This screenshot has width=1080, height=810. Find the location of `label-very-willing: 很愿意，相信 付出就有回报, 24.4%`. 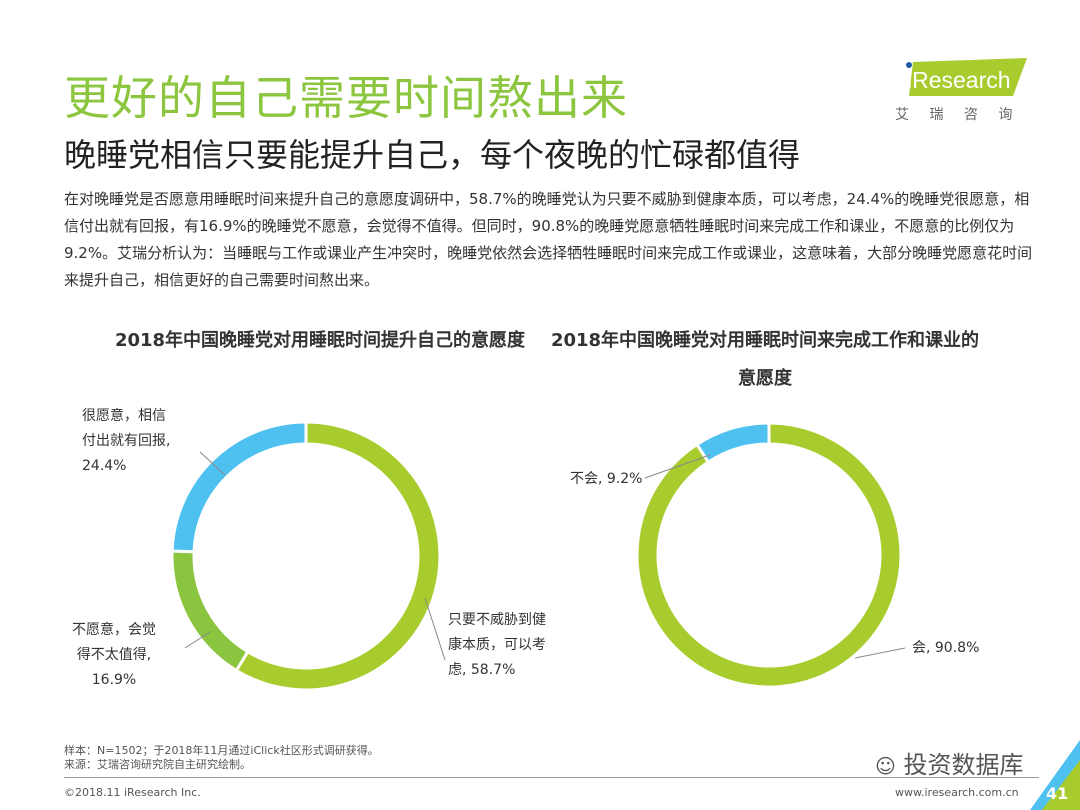

label-very-willing: 很愿意，相信 付出就有回报, 24.4% is located at coordinates (126, 441).